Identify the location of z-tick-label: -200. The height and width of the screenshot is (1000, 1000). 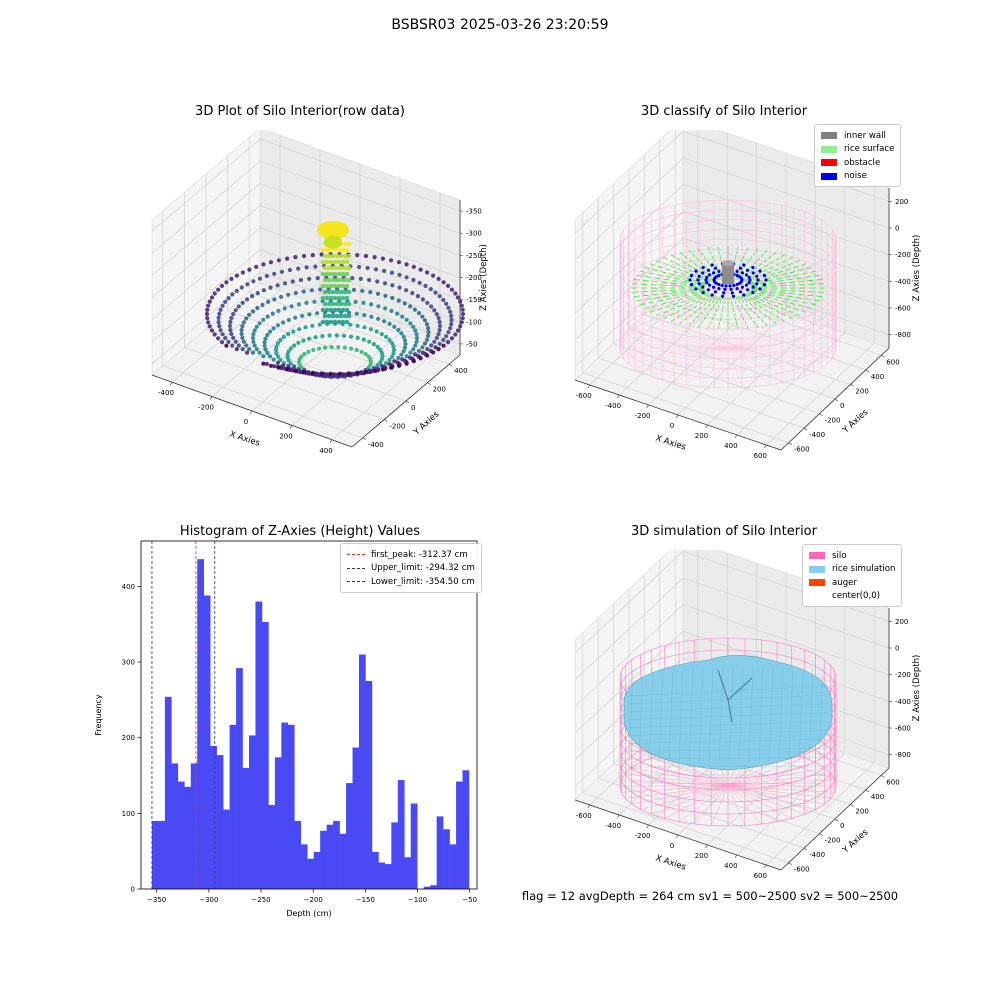
(474, 278).